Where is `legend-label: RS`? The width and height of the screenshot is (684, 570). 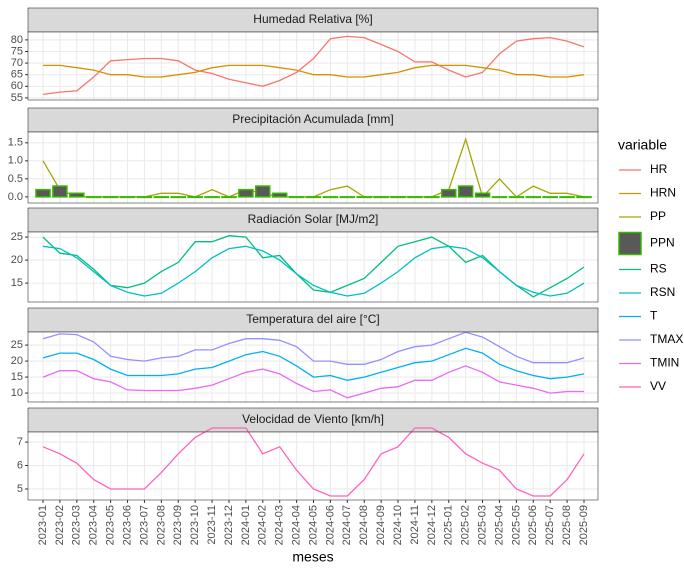 legend-label: RS is located at coordinates (658, 269).